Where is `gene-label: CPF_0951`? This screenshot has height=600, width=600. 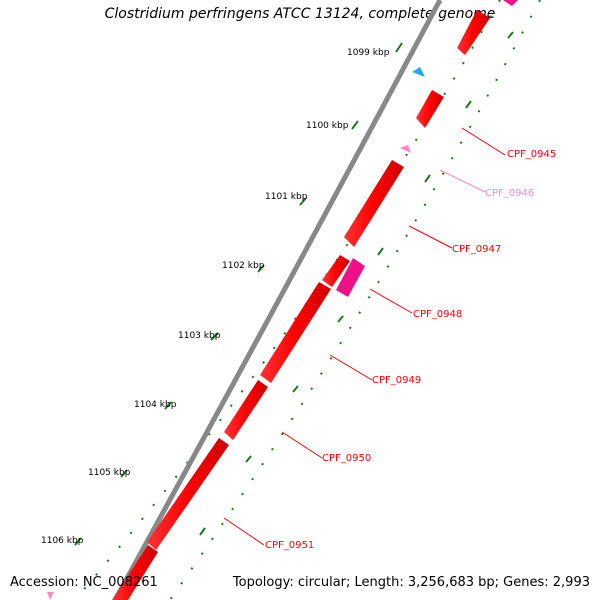
gene-label: CPF_0951 is located at coordinates (289, 545).